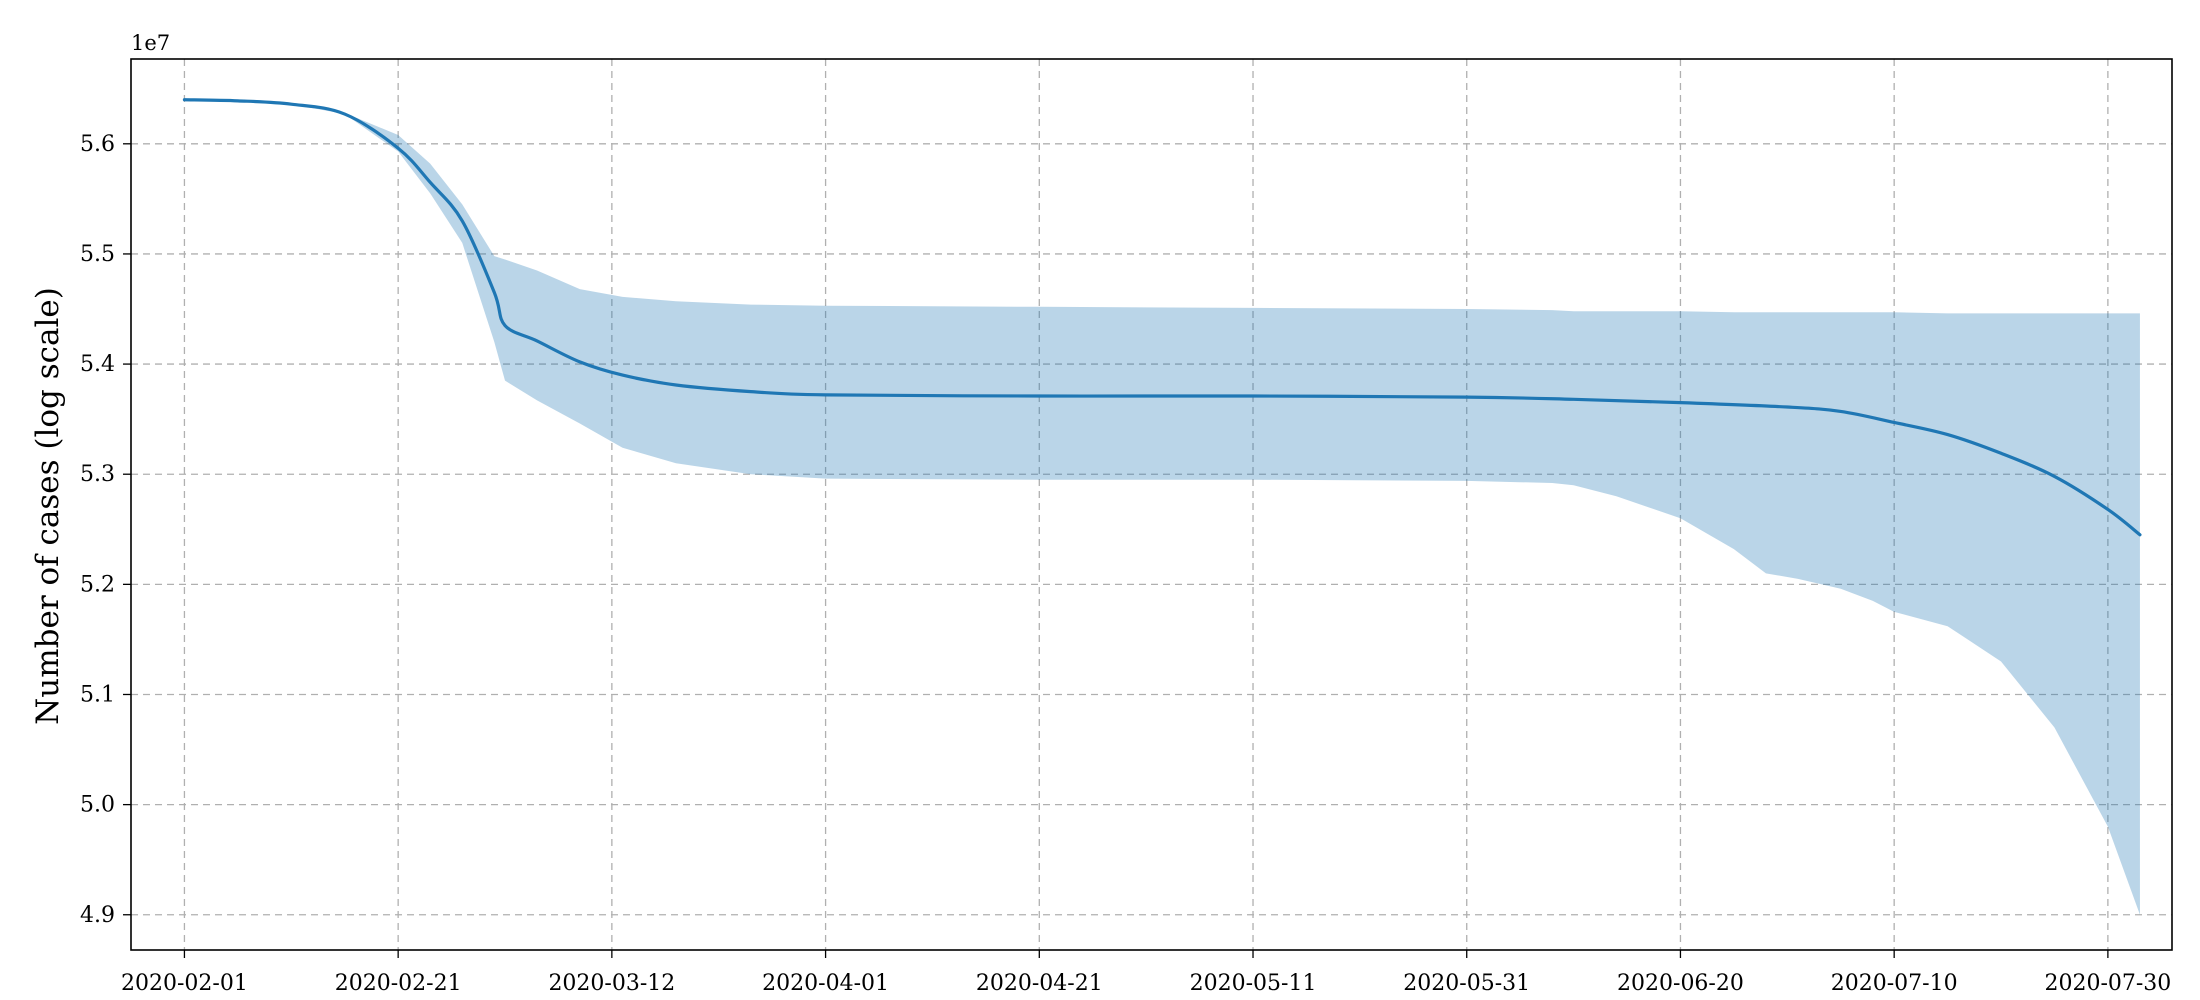 The width and height of the screenshot is (2200, 1000). What do you see at coordinates (48, 506) in the screenshot?
I see `y-axis-title: Number of cases (log scale)` at bounding box center [48, 506].